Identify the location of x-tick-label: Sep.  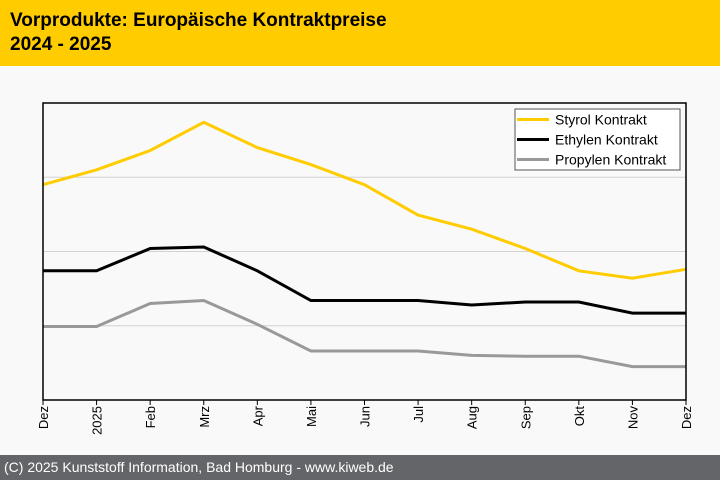
(525, 417).